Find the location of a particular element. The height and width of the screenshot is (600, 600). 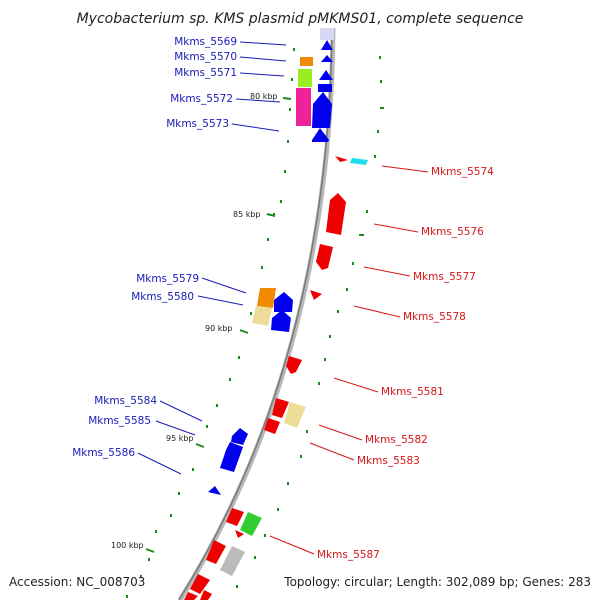

feature-boxes-90kbp is located at coordinates (264, 307).